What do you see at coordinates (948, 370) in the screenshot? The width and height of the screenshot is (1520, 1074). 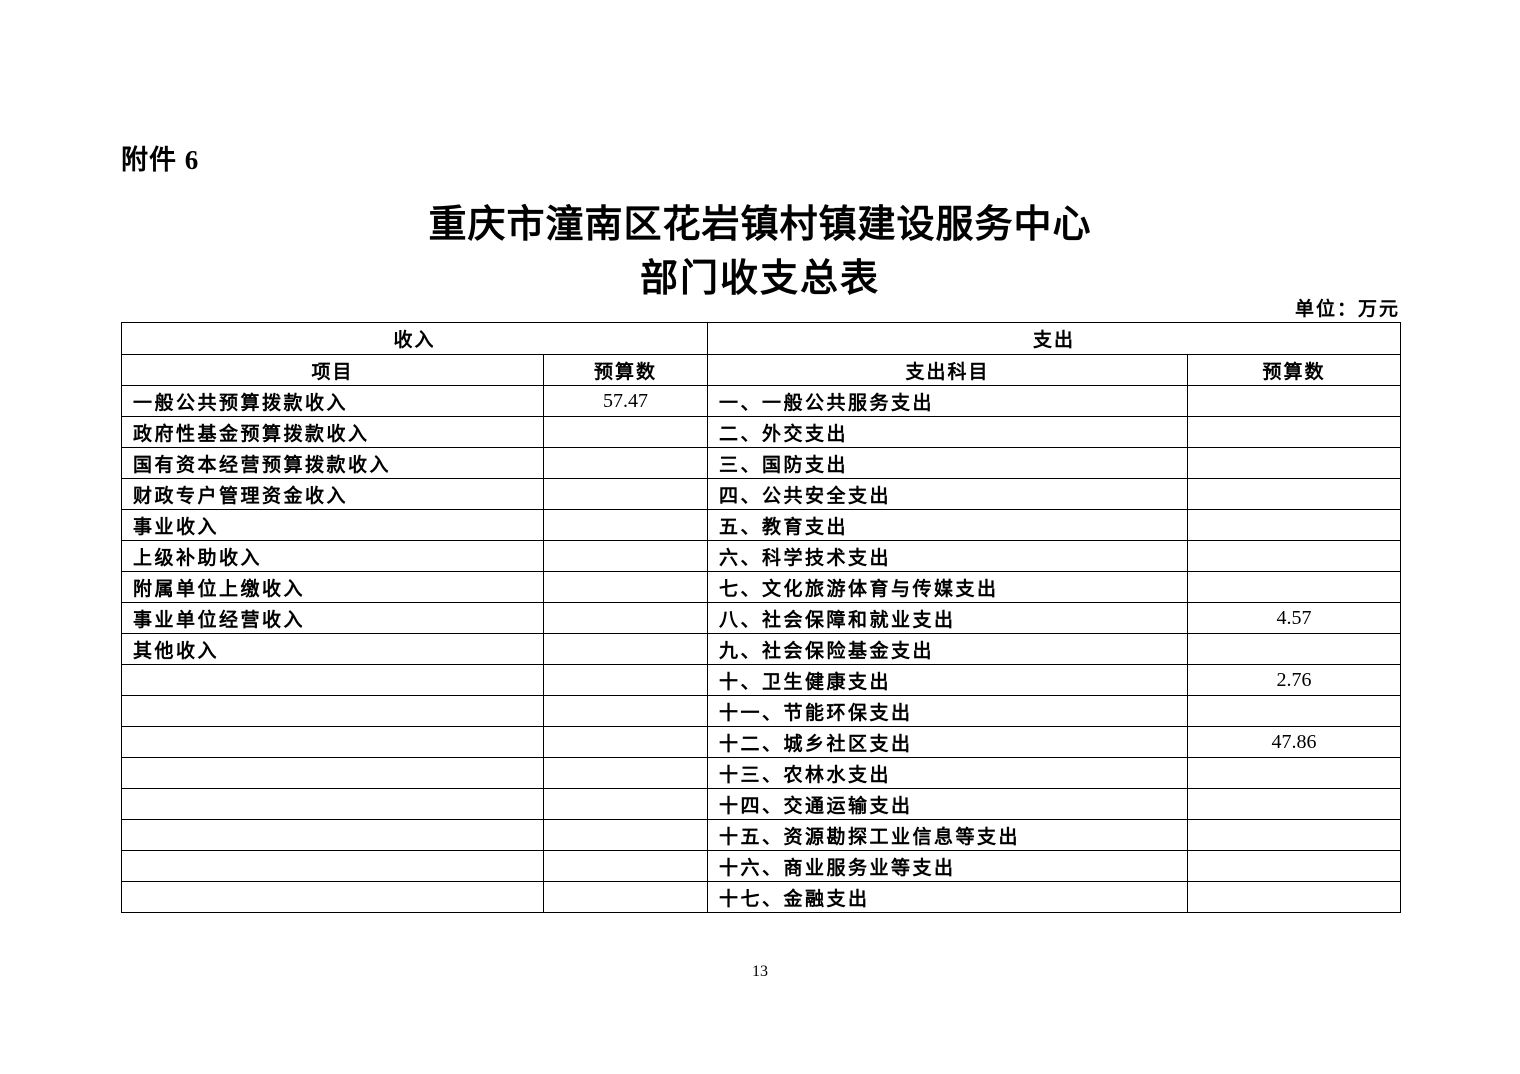 I see `expenditure-item-column-header: 支出科目` at bounding box center [948, 370].